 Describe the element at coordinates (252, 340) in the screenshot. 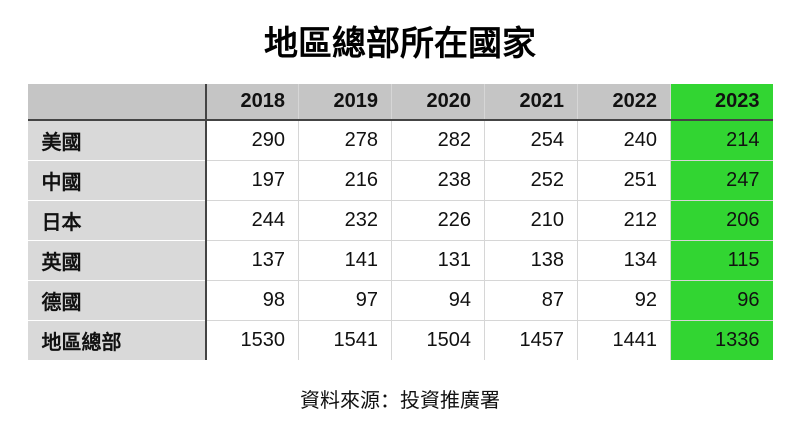

I see `value-cell: 1530` at that location.